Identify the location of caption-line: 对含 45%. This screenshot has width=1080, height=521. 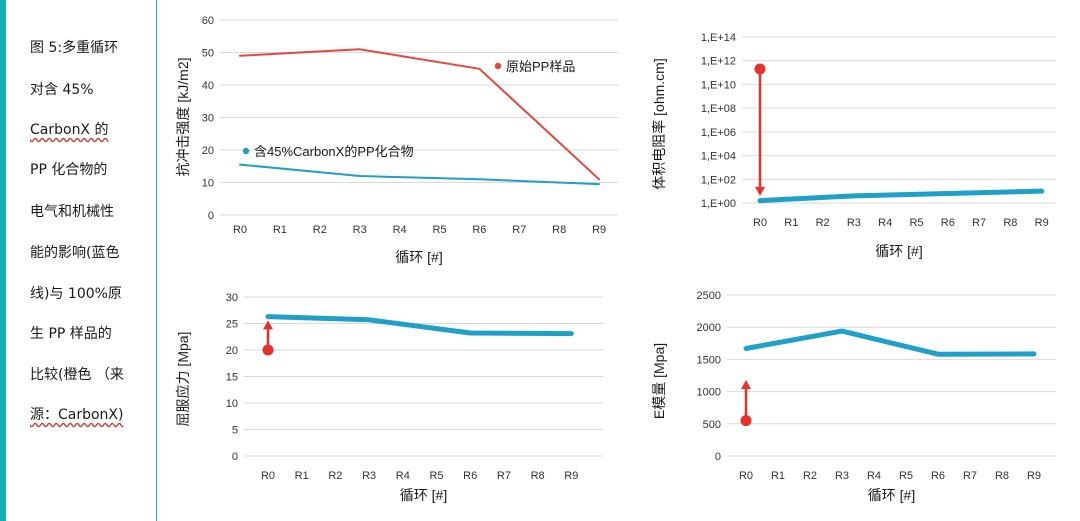
(62, 90).